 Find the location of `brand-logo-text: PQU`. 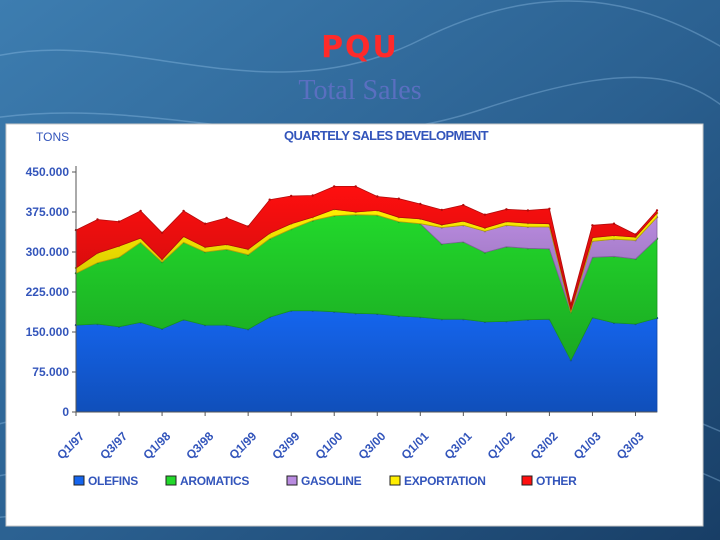

brand-logo-text: PQU is located at coordinates (360, 47).